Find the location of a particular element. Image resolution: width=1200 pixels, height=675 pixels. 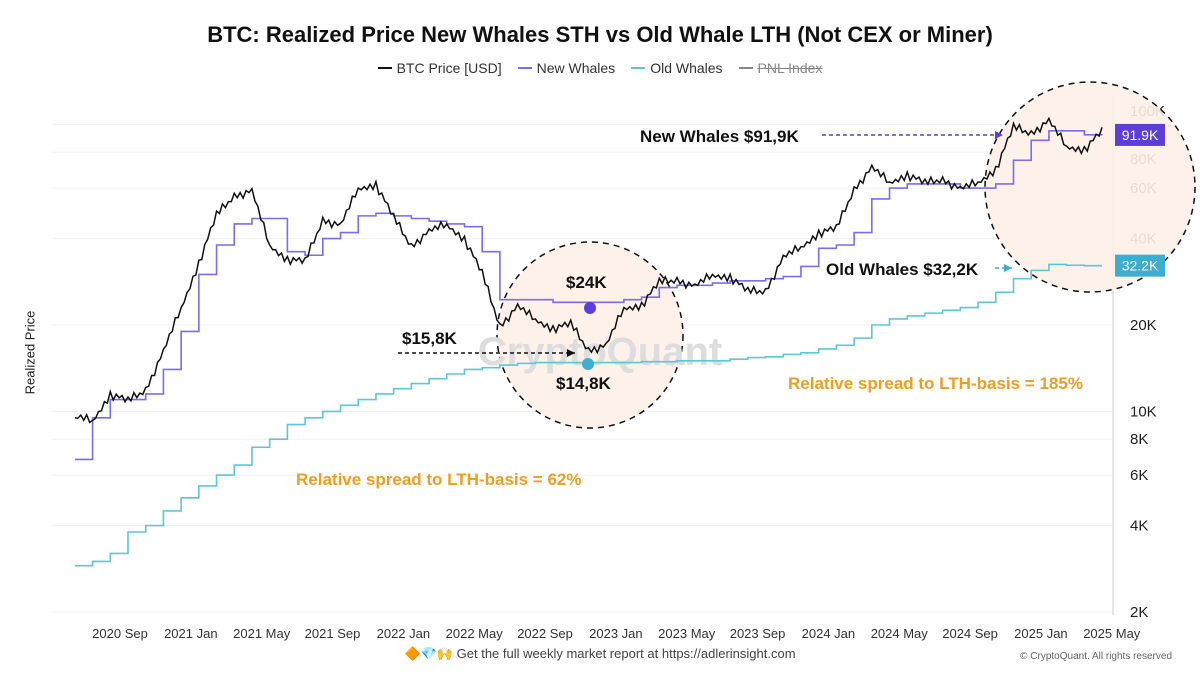

last-value-label: 32.2K is located at coordinates (1140, 266).